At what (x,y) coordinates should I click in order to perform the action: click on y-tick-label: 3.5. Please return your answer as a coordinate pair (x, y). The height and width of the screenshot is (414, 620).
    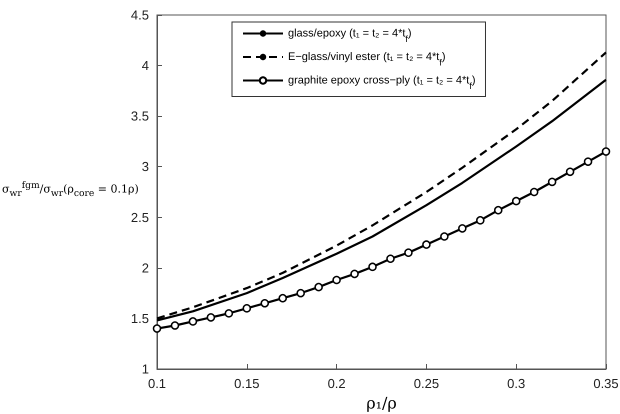
    Looking at the image, I should click on (139, 116).